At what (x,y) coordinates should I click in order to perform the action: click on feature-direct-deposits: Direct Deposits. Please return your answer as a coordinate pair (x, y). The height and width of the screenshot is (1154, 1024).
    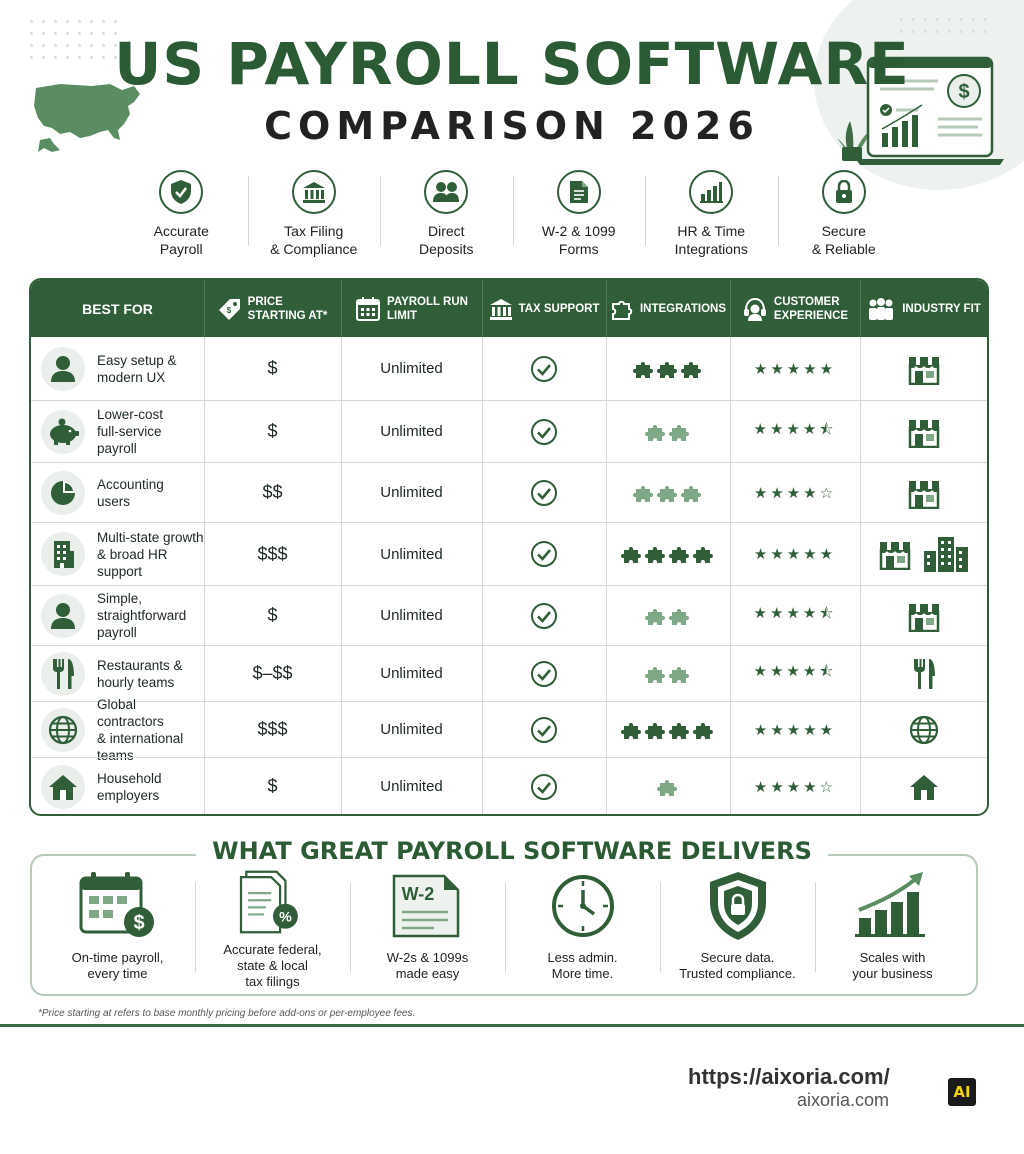
    Looking at the image, I should click on (446, 215).